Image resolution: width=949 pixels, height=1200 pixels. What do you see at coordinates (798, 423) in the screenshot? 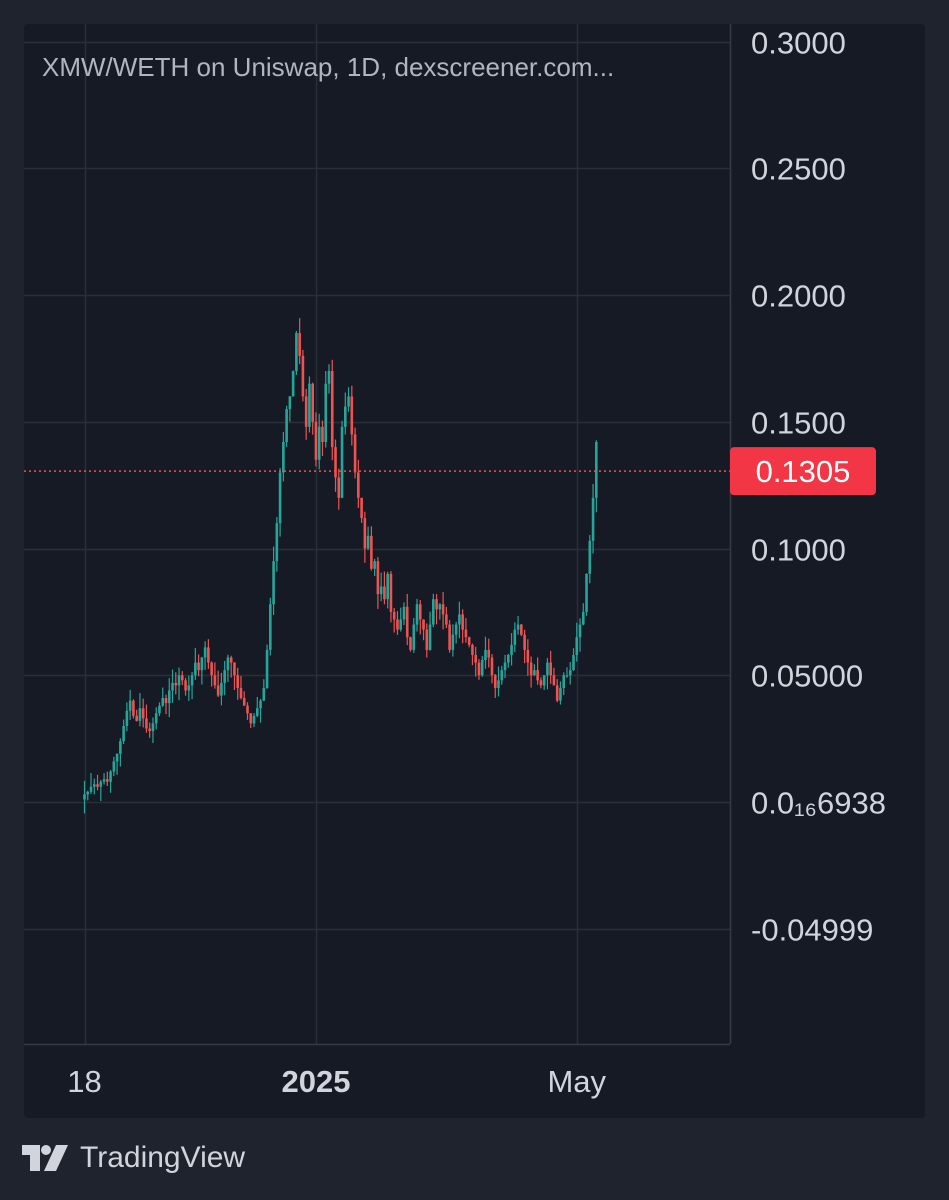
I see `y-tick-label: 0.1500` at bounding box center [798, 423].